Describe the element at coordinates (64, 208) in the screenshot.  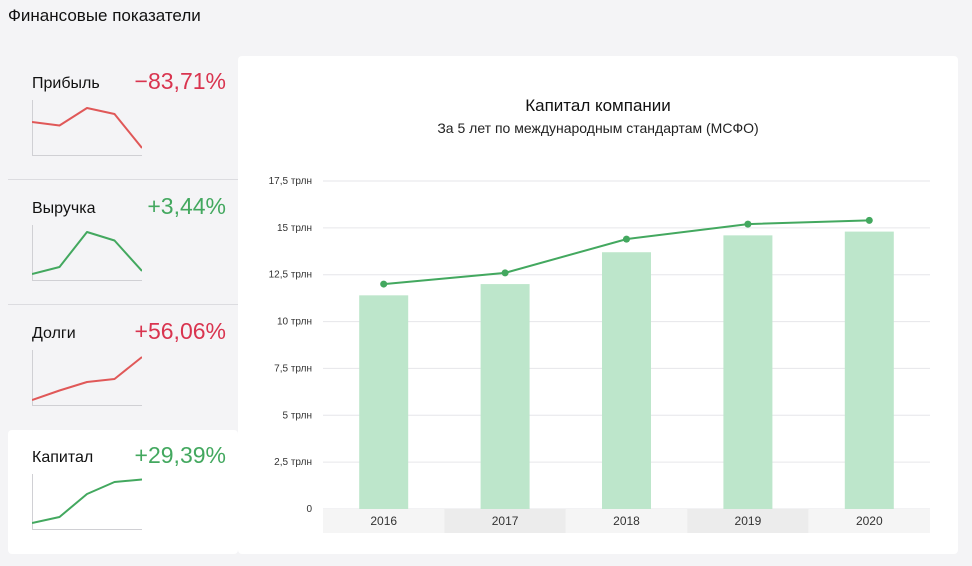
I see `metric-label: Выручка` at that location.